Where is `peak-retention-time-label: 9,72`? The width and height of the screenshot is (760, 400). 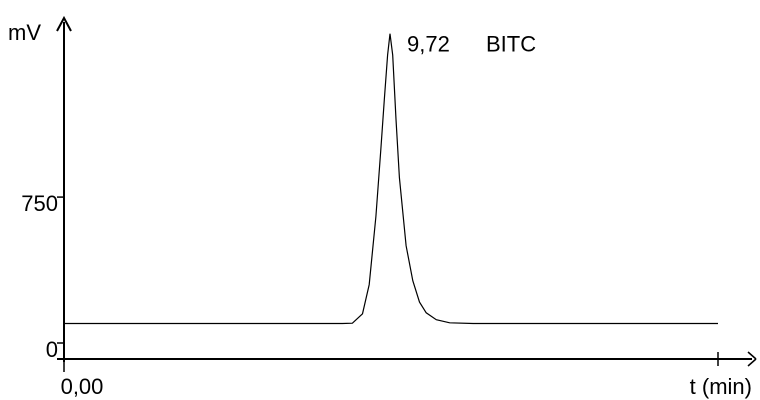
peak-retention-time-label: 9,72 is located at coordinates (428, 44).